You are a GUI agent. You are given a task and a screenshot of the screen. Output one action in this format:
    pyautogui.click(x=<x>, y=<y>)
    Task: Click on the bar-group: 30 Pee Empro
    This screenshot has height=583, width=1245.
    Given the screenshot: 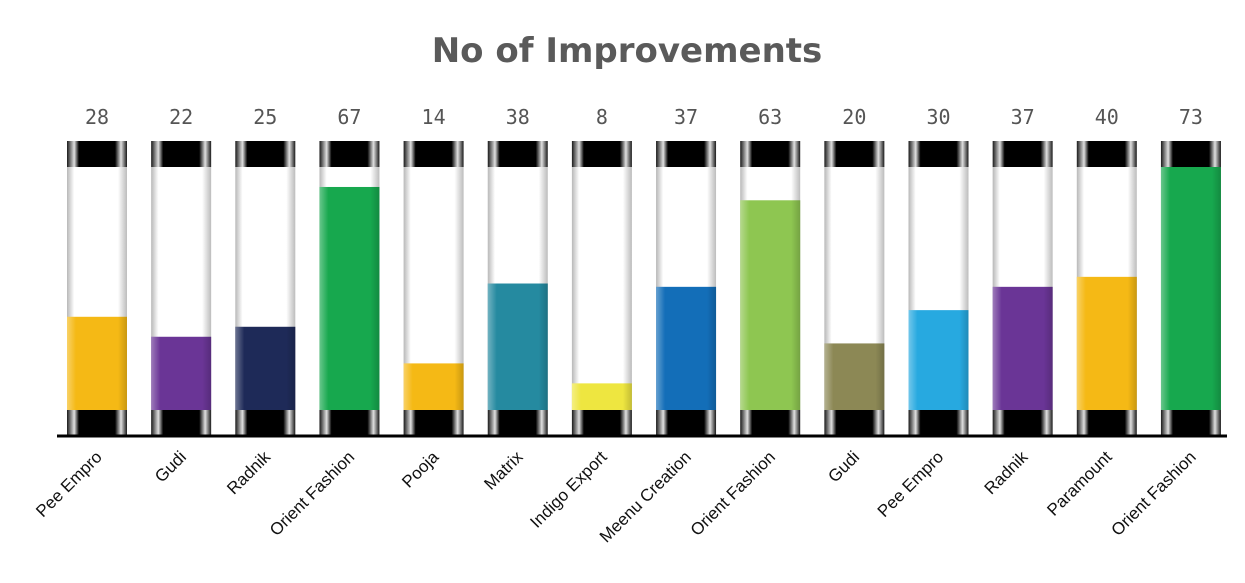 What is the action you would take?
    pyautogui.click(x=921, y=313)
    